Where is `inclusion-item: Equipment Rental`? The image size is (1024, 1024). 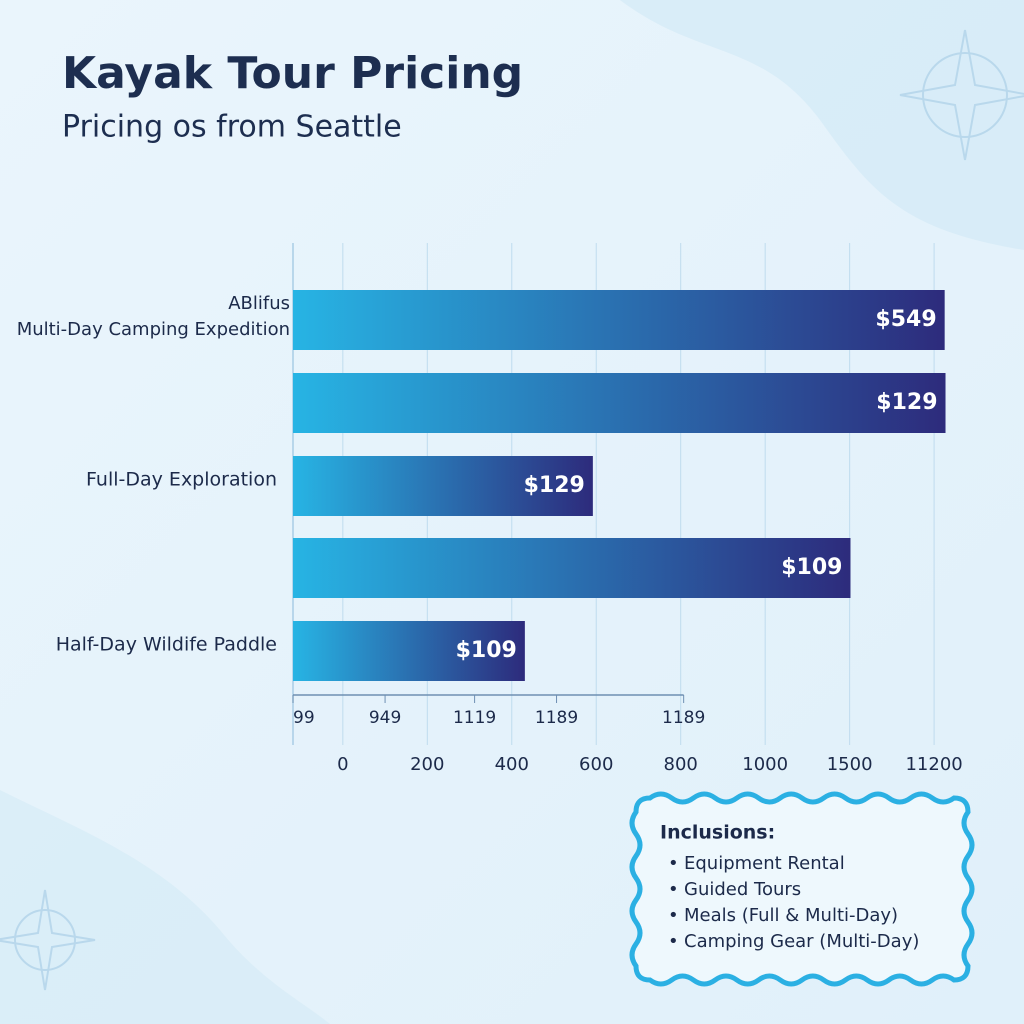
inclusion-item: Equipment Rental is located at coordinates (764, 863).